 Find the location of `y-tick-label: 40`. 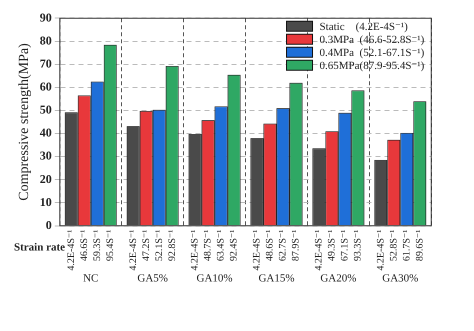

y-tick-label: 40 is located at coordinates (46, 133).